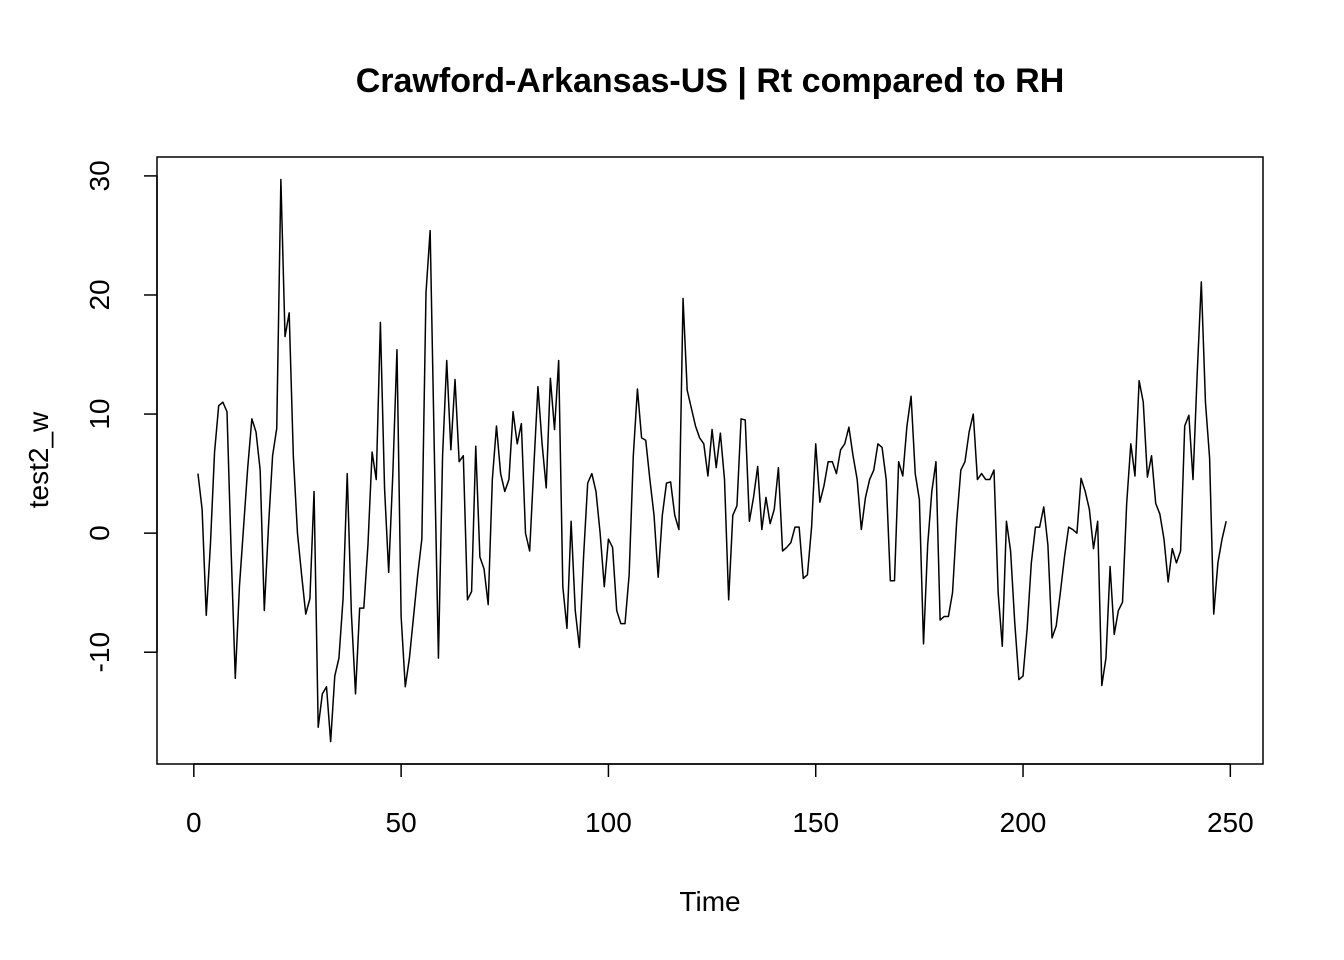  I want to click on y-tick-label: 10, so click(99, 413).